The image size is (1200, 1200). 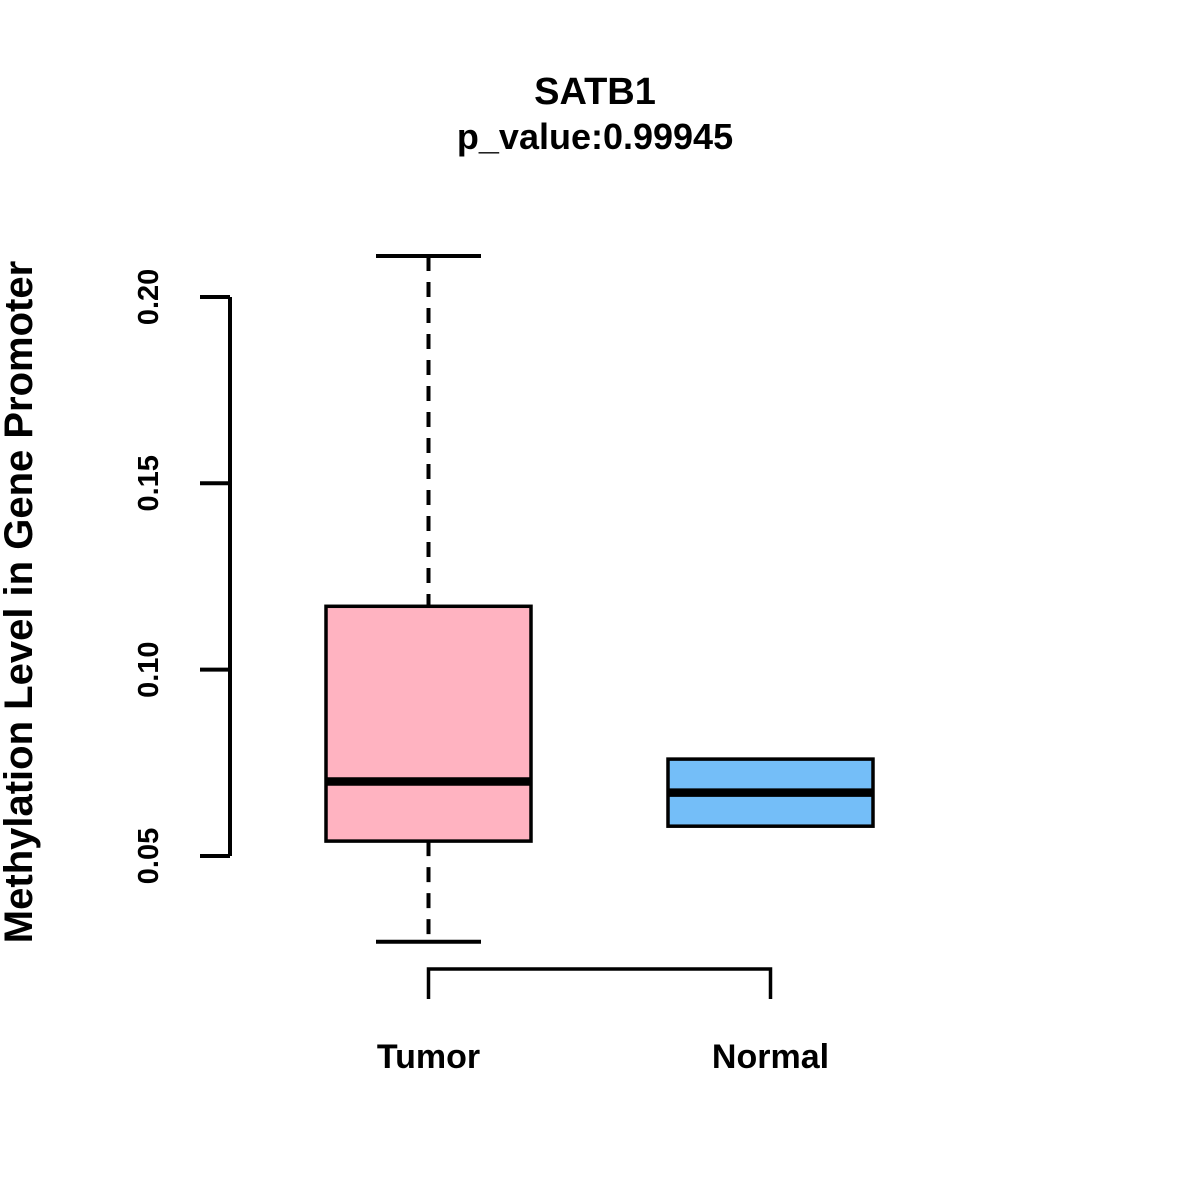 I want to click on y-axis-label: Methylation Level in Gene Promoter, so click(x=20, y=602).